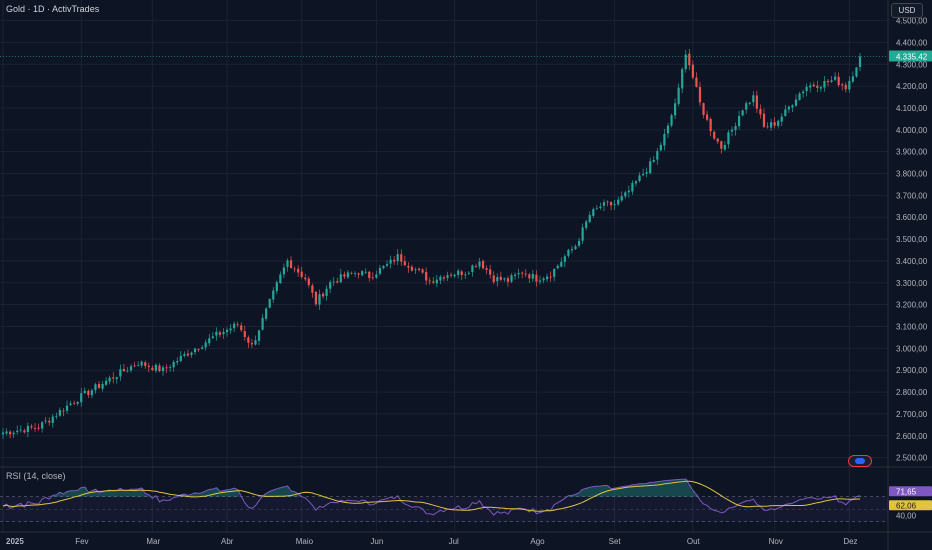 This screenshot has height=550, width=932. I want to click on price-tick-label: 4.500,00, so click(912, 21).